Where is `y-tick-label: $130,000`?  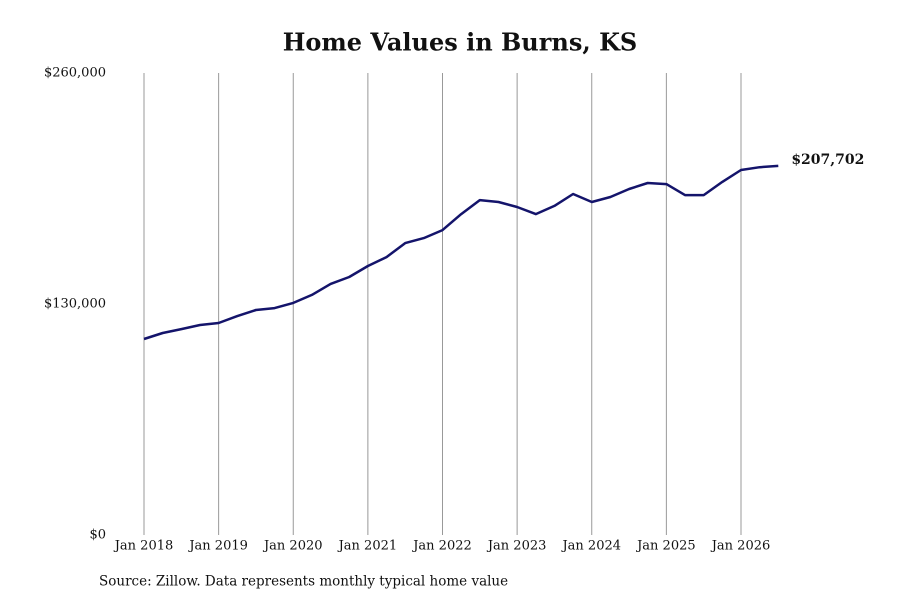 y-tick-label: $130,000 is located at coordinates (75, 304).